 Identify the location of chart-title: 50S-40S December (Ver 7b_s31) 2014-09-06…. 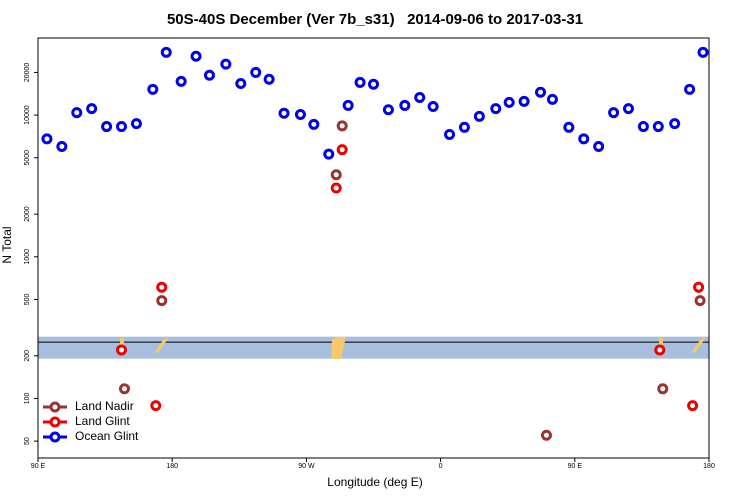
(375, 19).